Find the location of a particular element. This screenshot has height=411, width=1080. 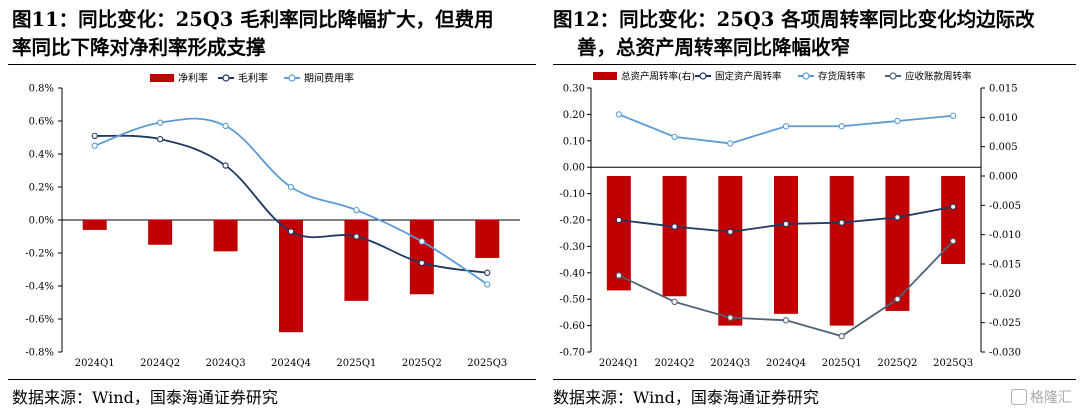

watermark-text: 格隆汇 is located at coordinates (1051, 398).